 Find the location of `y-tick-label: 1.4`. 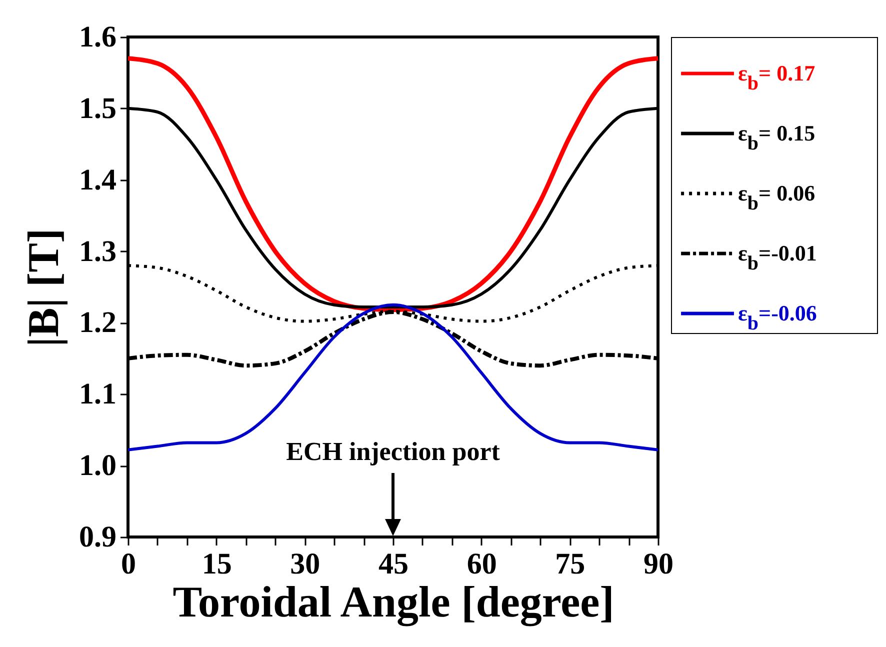

y-tick-label: 1.4 is located at coordinates (97, 179).